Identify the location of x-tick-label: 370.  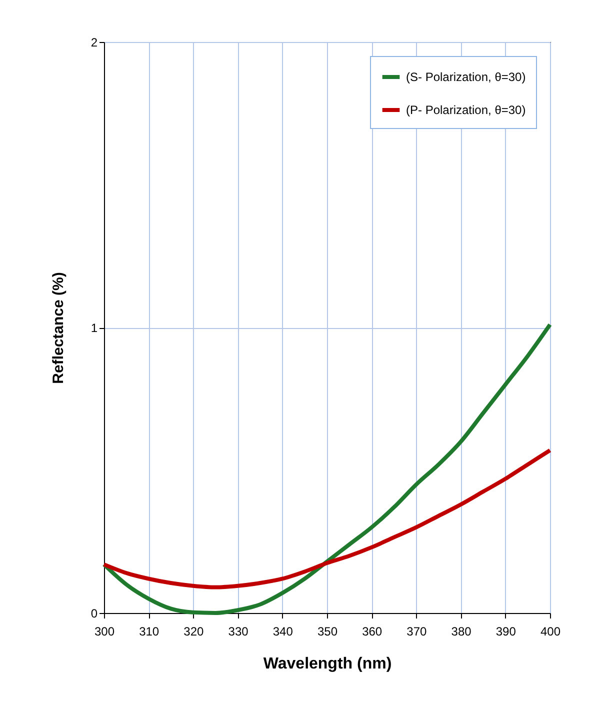
(417, 631).